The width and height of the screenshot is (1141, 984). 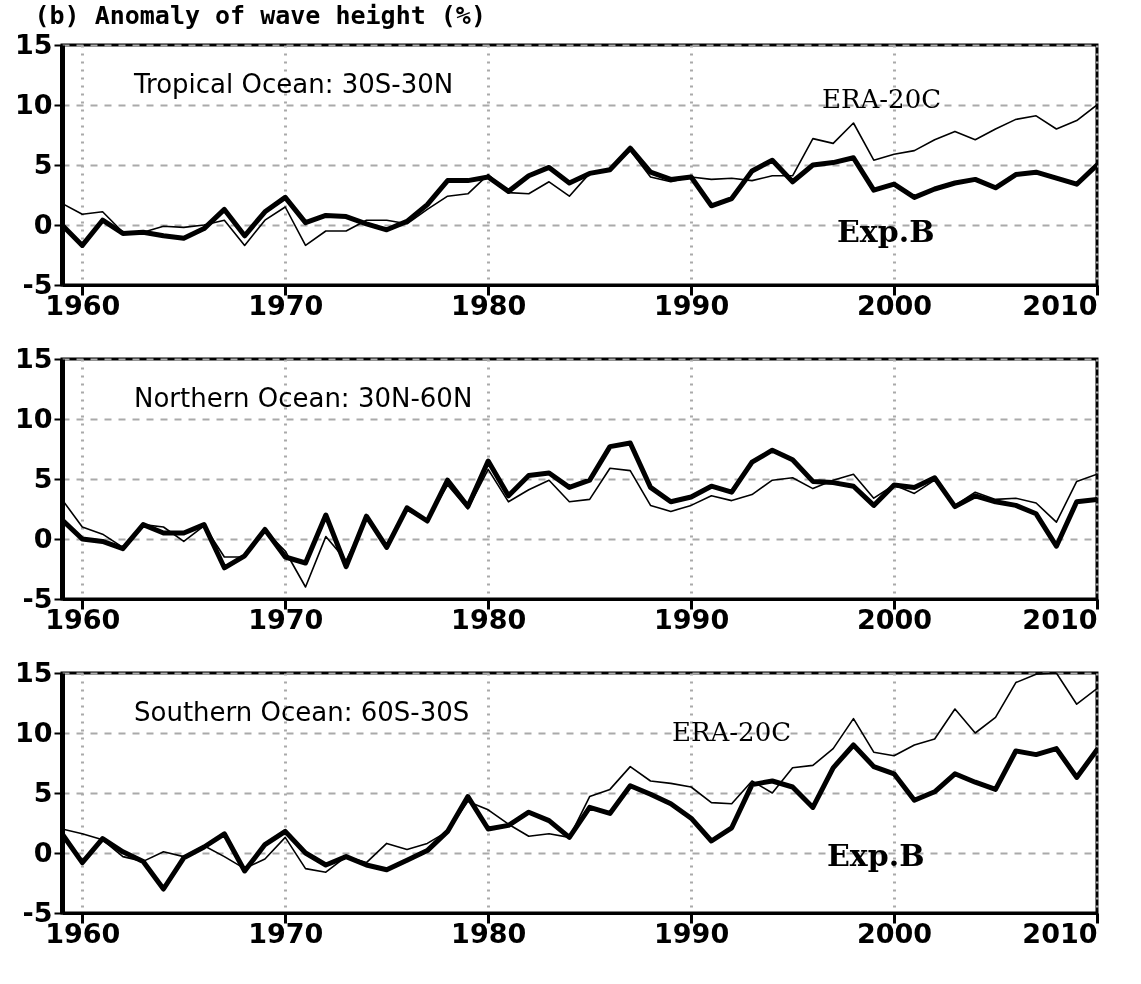 I want to click on annotation: Northern Ocean: 30N-60N, so click(x=303, y=398).